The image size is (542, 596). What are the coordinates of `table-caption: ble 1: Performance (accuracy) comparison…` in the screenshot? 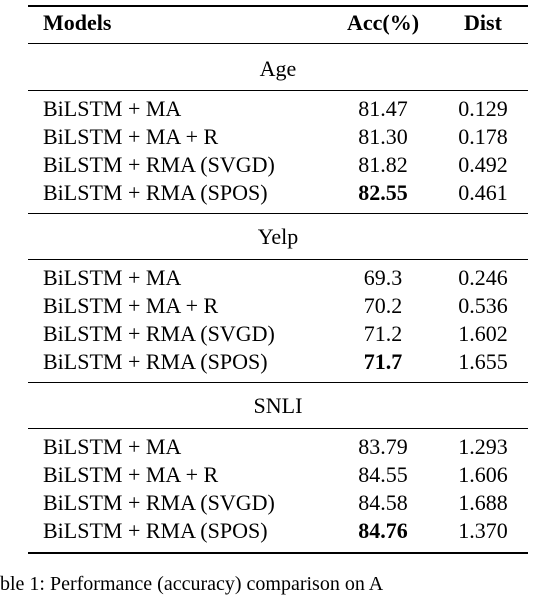 It's located at (192, 584).